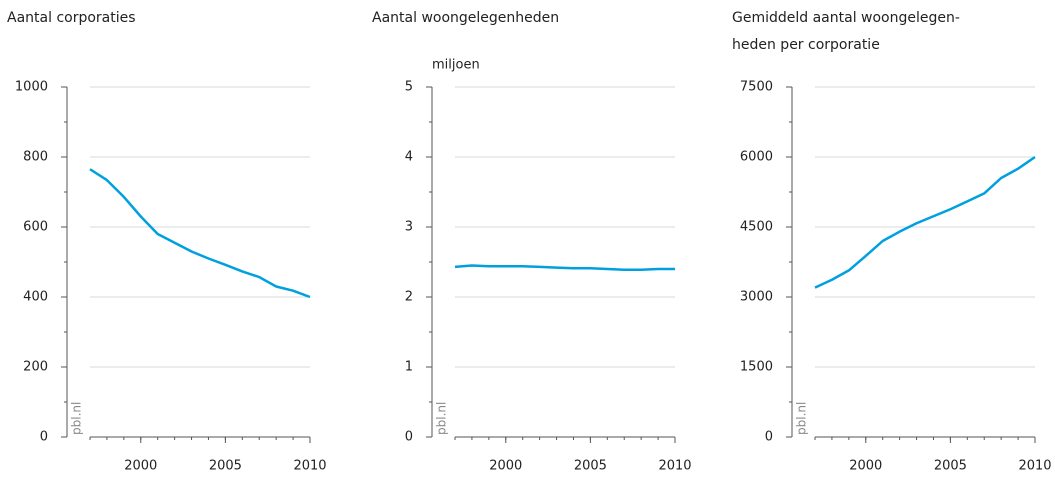 The height and width of the screenshot is (480, 1055). I want to click on y-tick-label: 6000, so click(756, 157).